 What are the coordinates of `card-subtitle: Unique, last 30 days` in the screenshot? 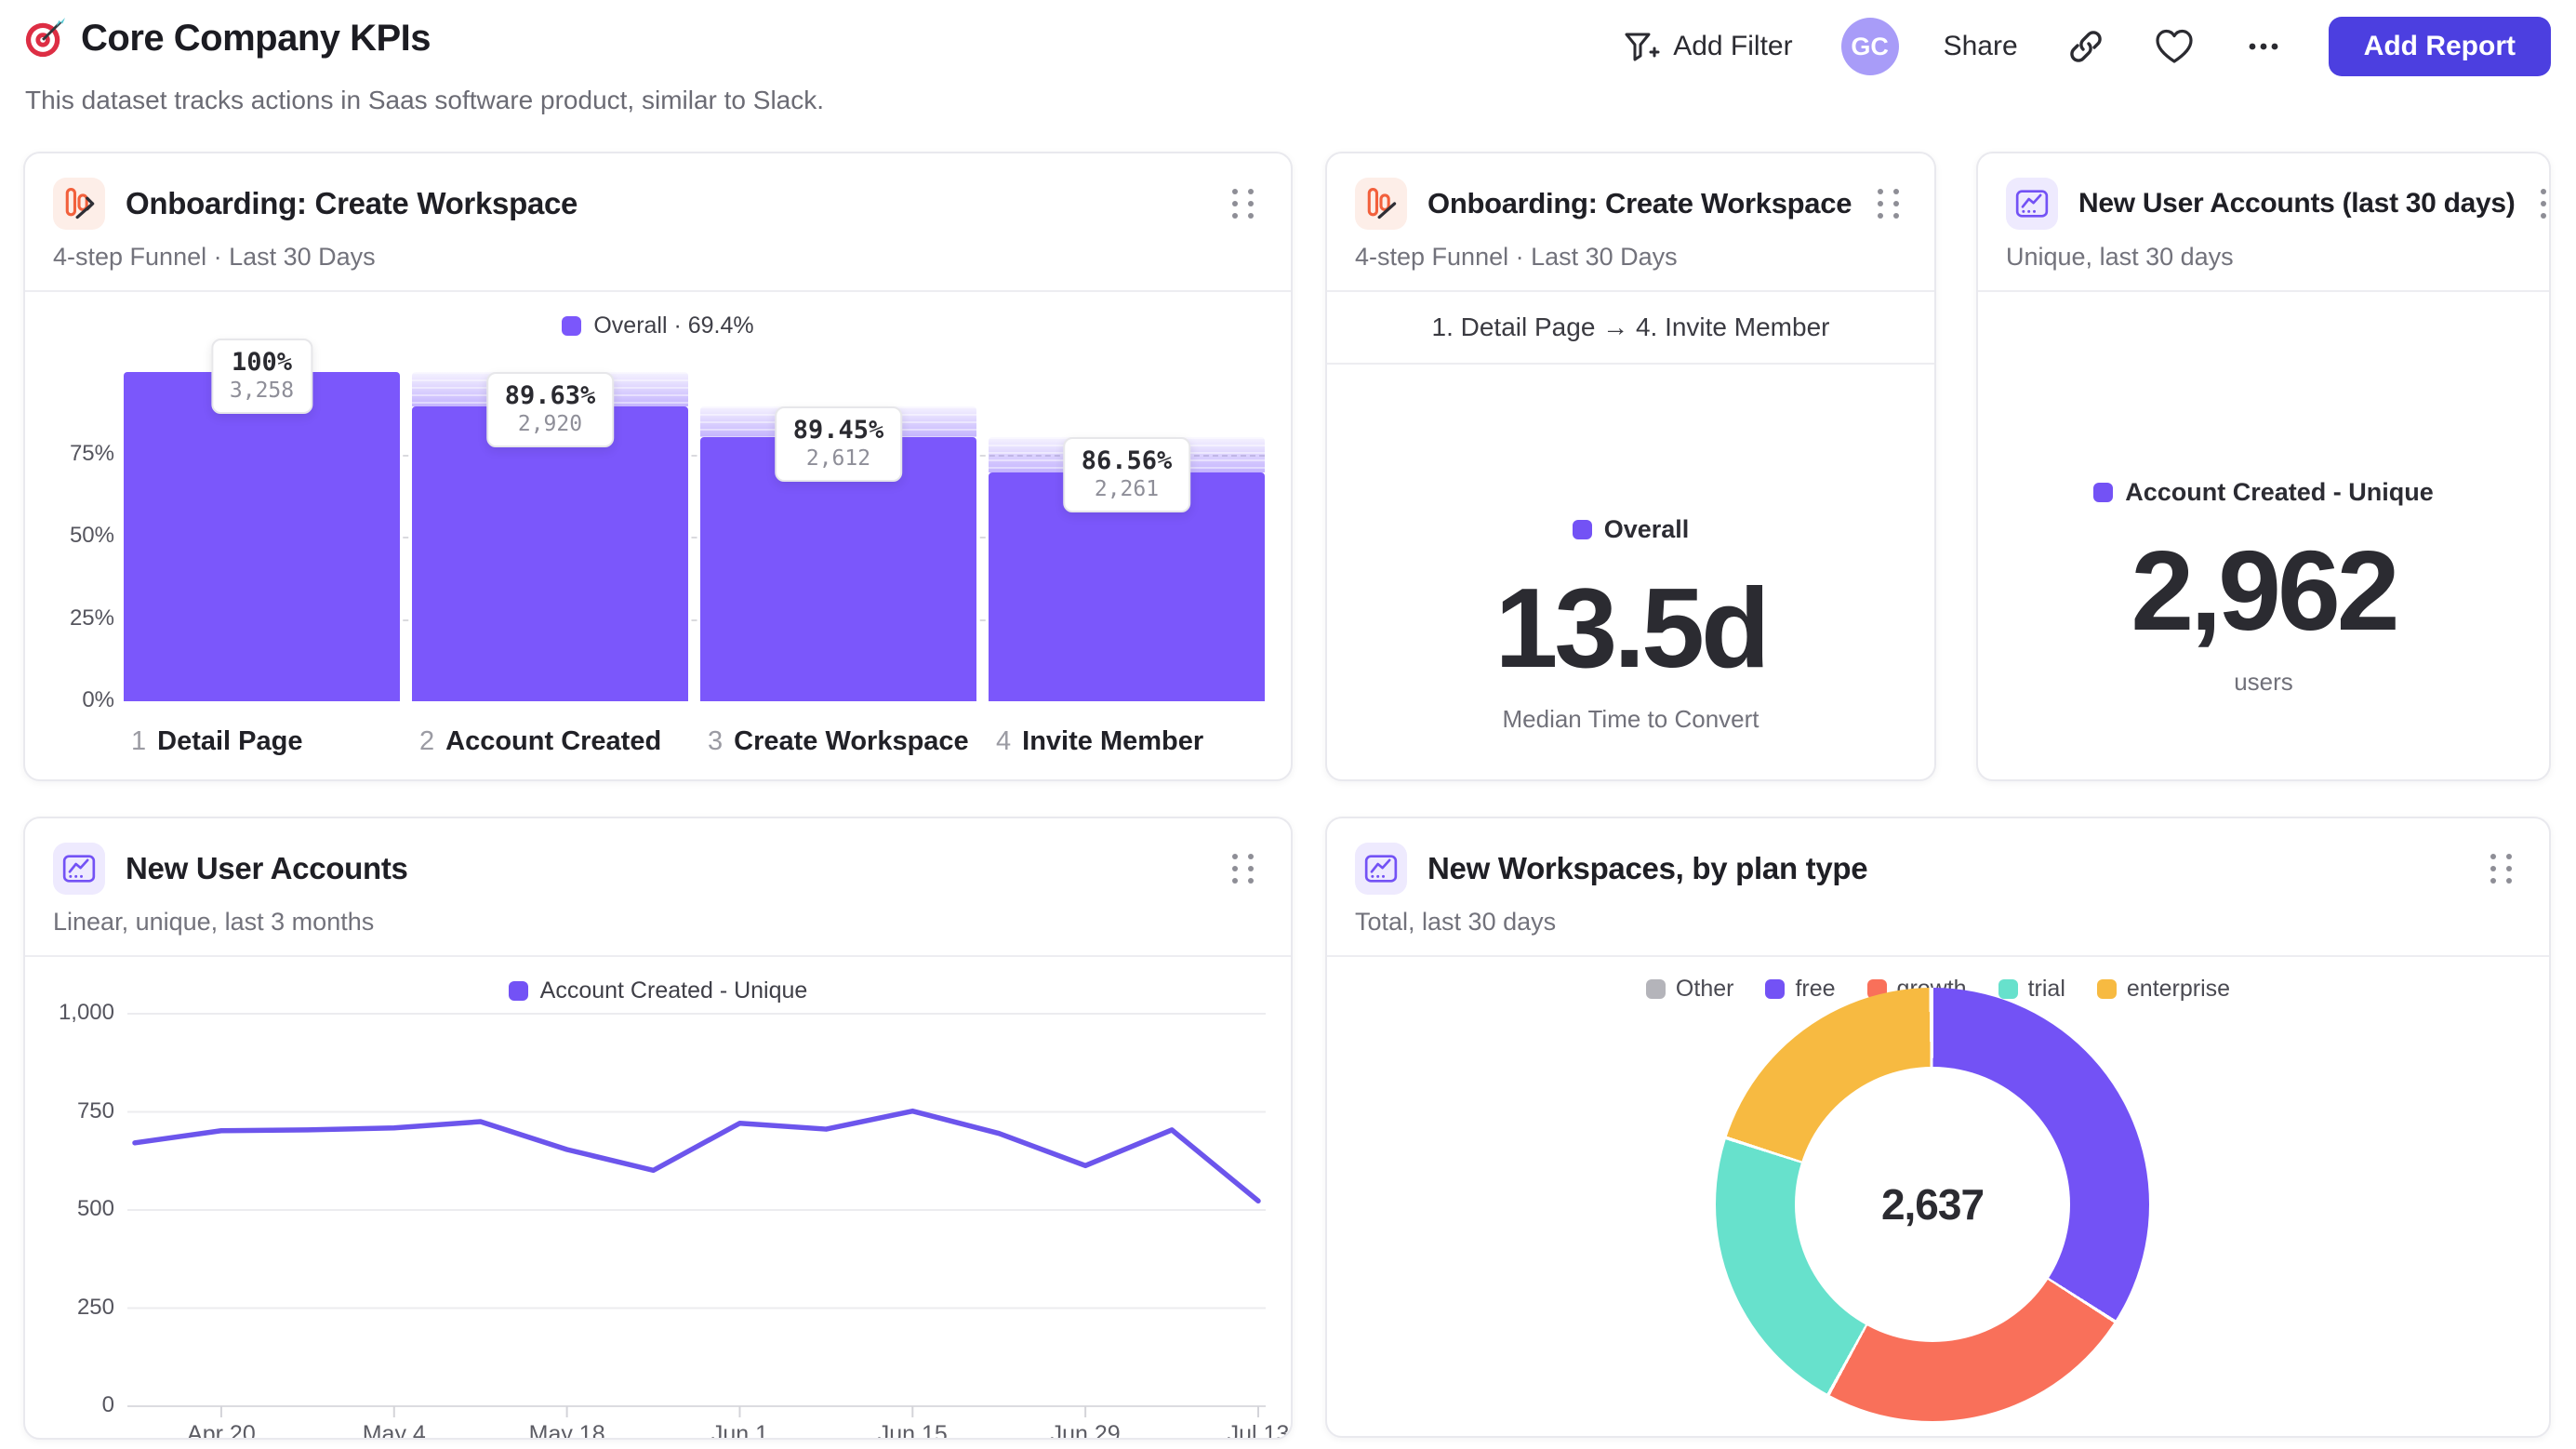 It's located at (2120, 257).